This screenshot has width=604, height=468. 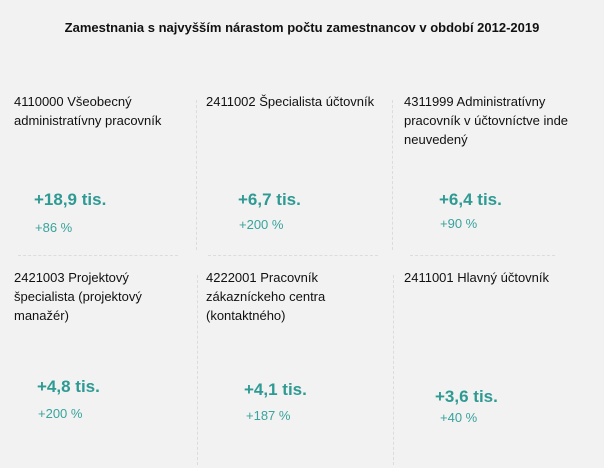 What do you see at coordinates (470, 199) in the screenshot?
I see `card-value: +6,4 tis.` at bounding box center [470, 199].